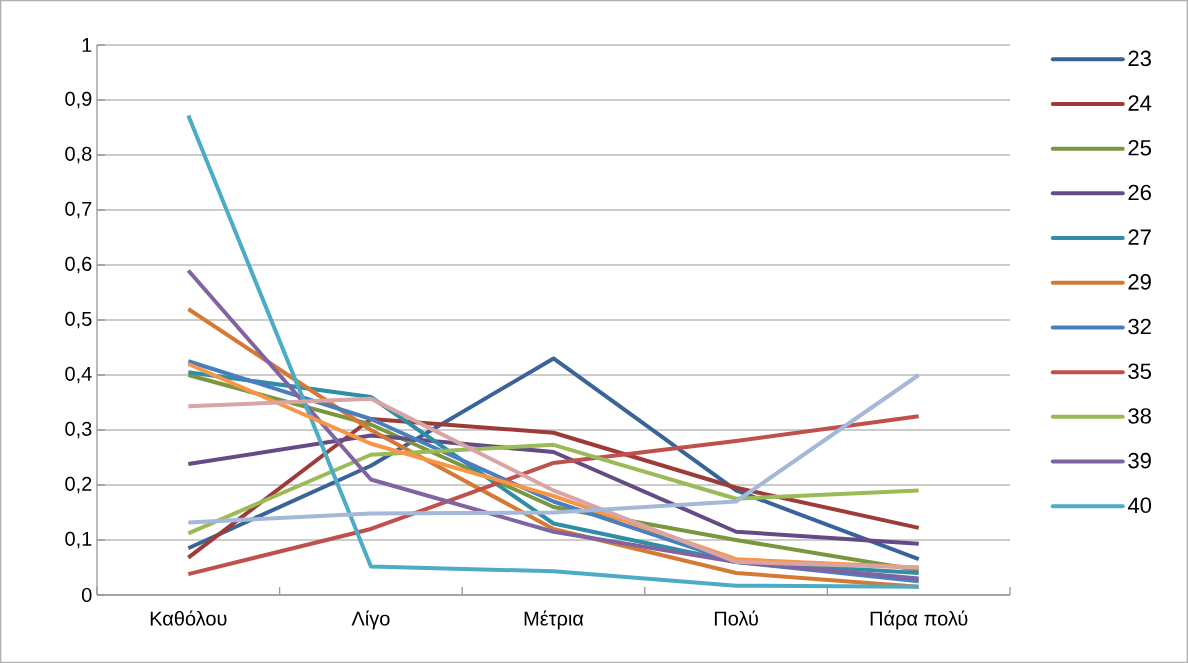 The image size is (1188, 663). What do you see at coordinates (1139, 282) in the screenshot?
I see `legend-label: 29` at bounding box center [1139, 282].